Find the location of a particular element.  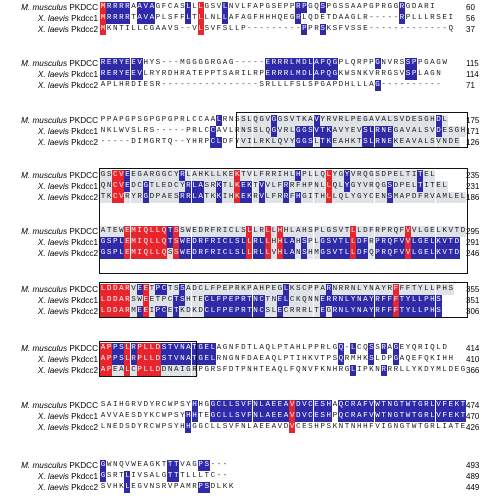

residue-cell: I is located at coordinates (444, 427).